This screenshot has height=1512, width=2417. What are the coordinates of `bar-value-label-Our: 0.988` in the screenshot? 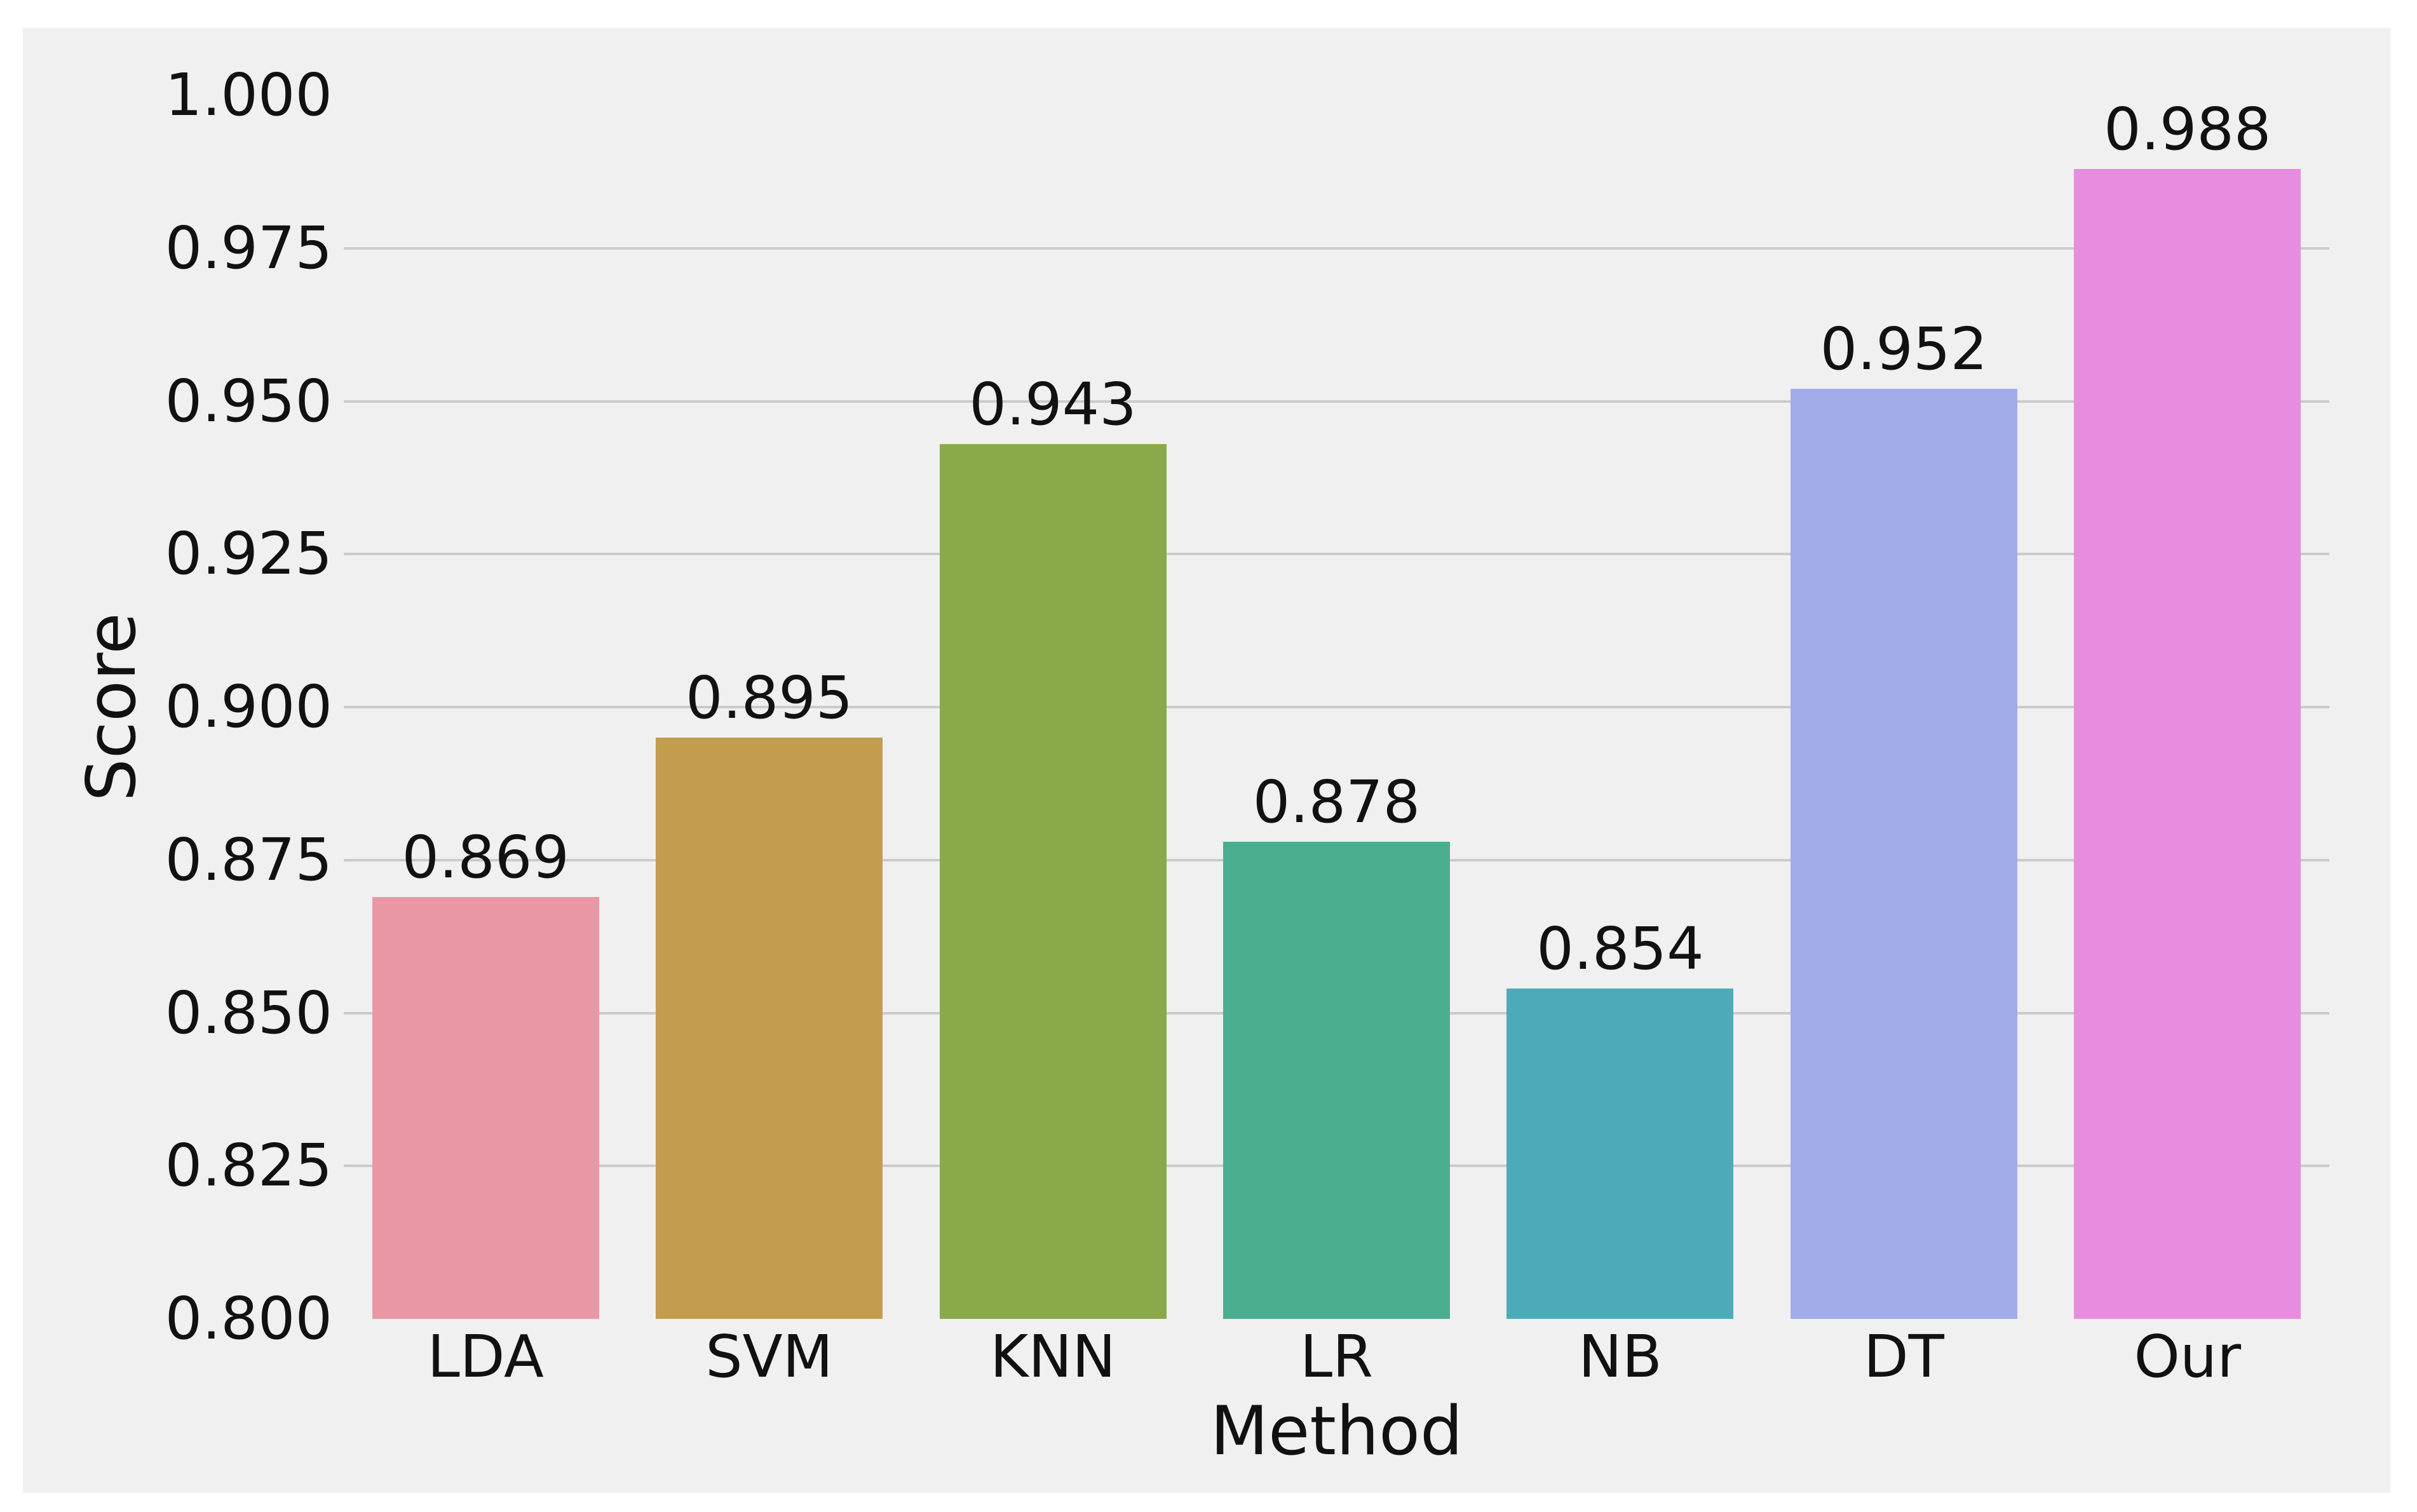 It's located at (2187, 129).